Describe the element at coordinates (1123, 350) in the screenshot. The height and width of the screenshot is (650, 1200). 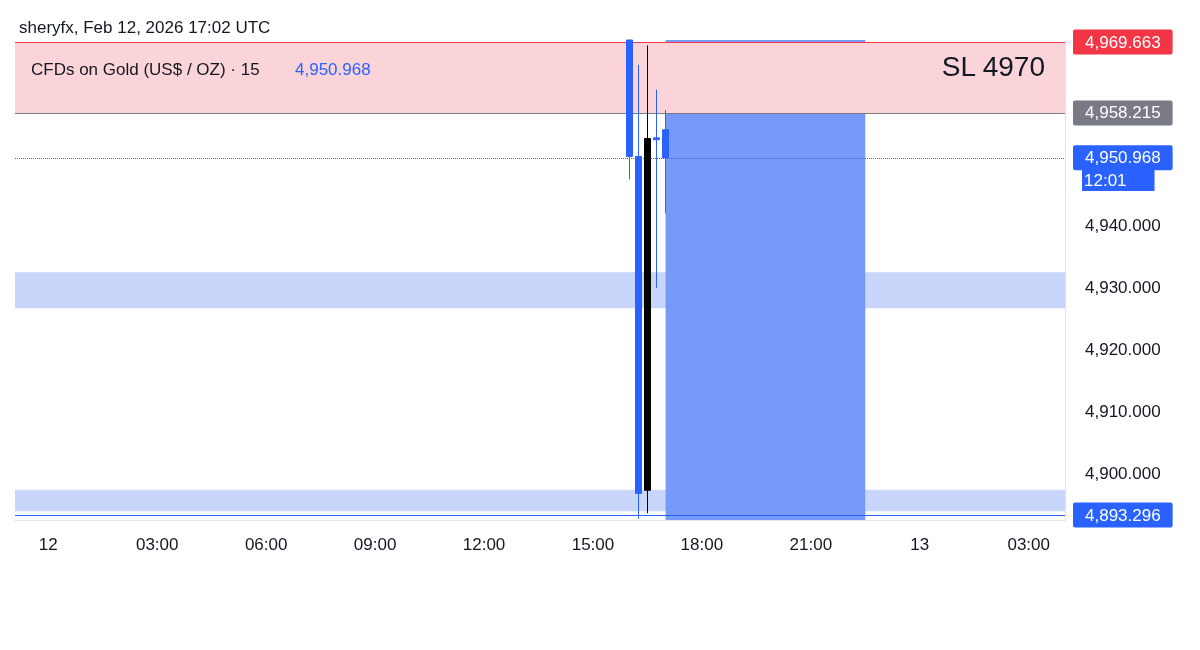
I see `y-tick-label: 4,920.000` at that location.